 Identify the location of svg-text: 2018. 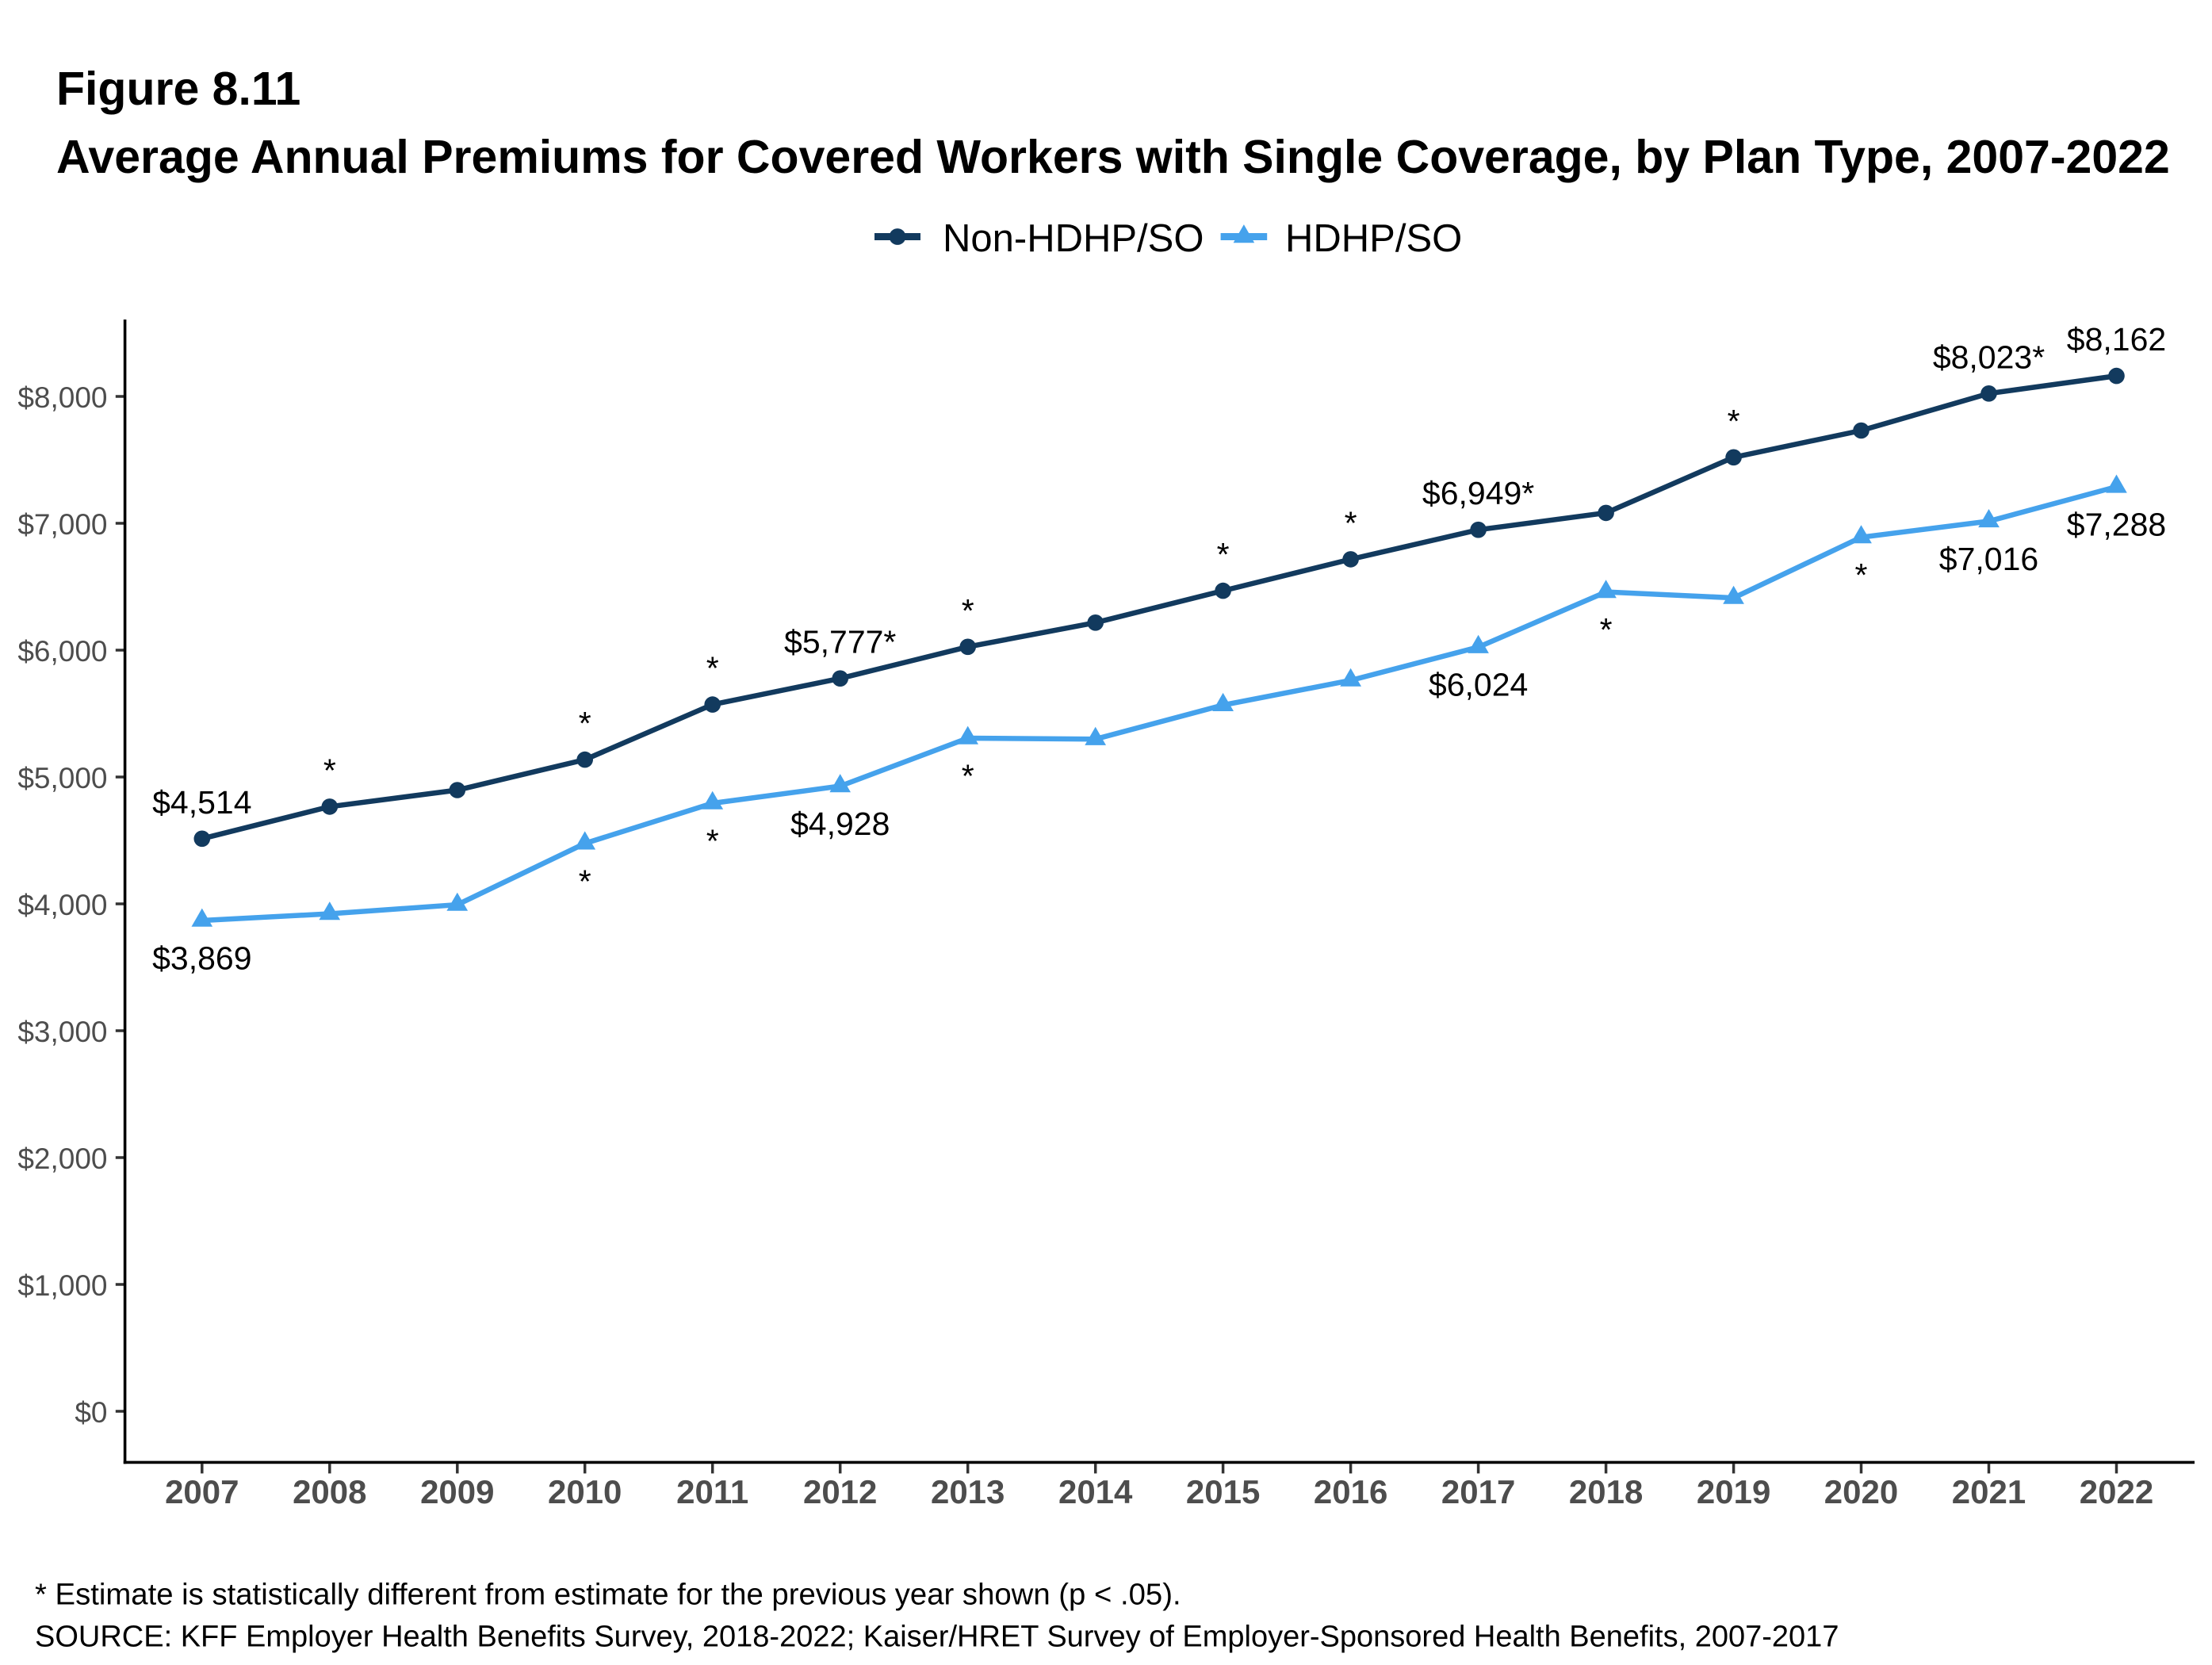
(1606, 1491).